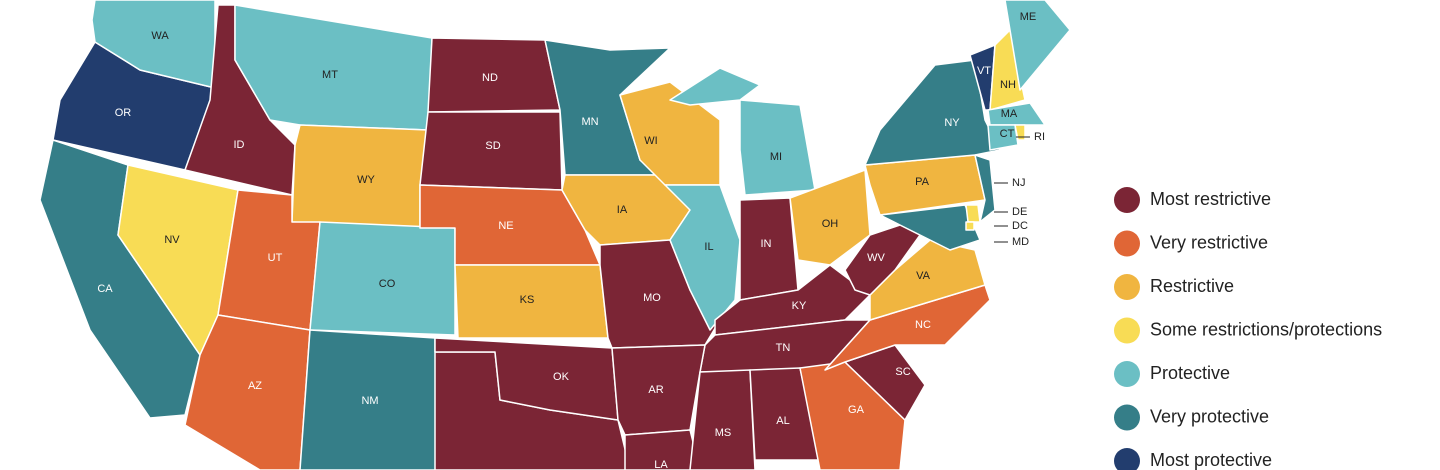 The width and height of the screenshot is (1440, 470). What do you see at coordinates (505, 226) in the screenshot?
I see `state-label: NE` at bounding box center [505, 226].